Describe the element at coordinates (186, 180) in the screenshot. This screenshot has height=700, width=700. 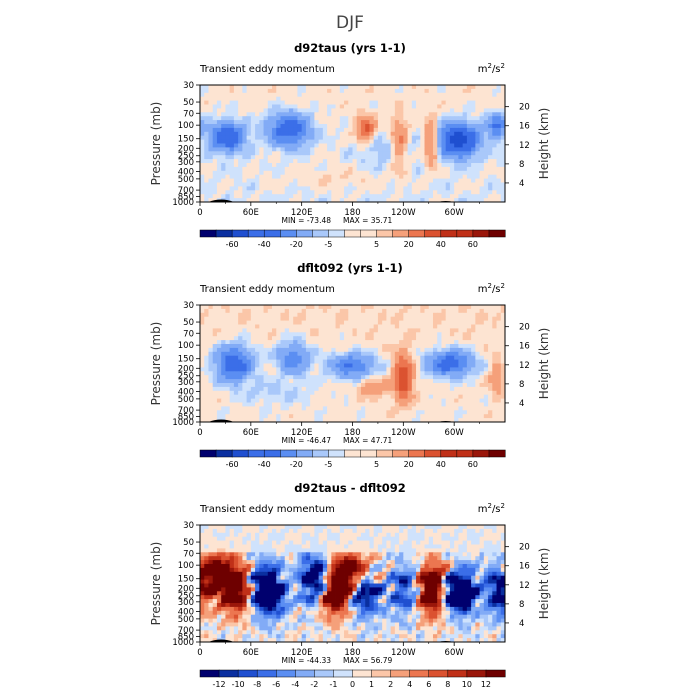
I see `pressure-tick-label: 500` at that location.